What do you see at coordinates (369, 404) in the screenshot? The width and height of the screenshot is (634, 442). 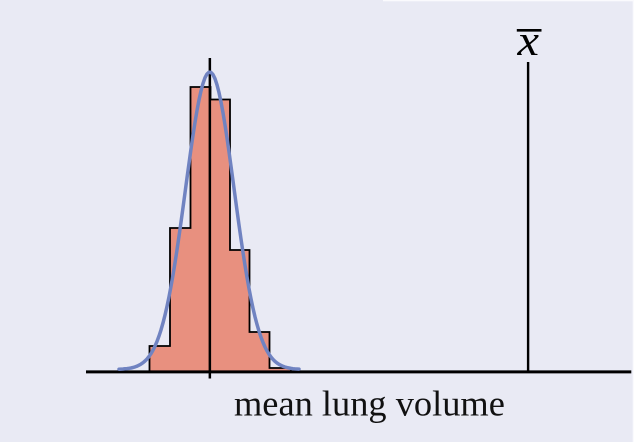 I see `svg-text: mean lung volume` at bounding box center [369, 404].